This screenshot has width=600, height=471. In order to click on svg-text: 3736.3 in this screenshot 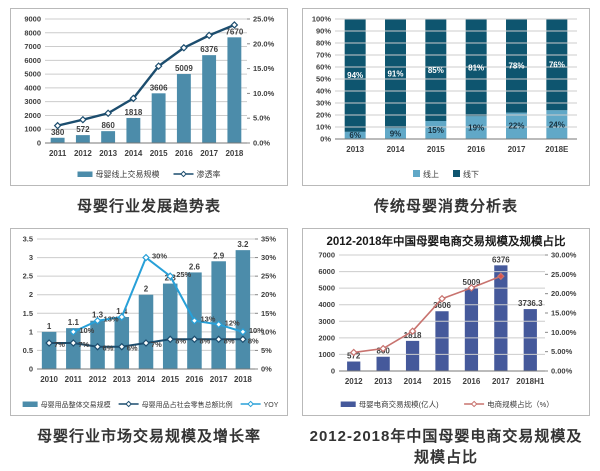, I will do `click(530, 303)`.